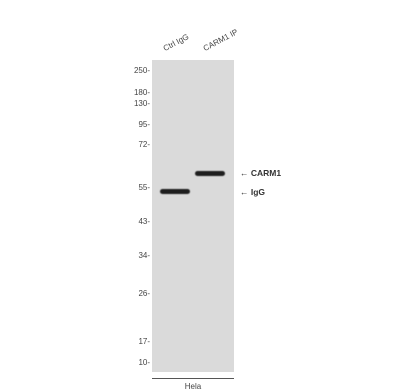 Image resolution: width=398 pixels, height=391 pixels. Describe the element at coordinates (141, 92) in the screenshot. I see `marker-180: 180-` at that location.